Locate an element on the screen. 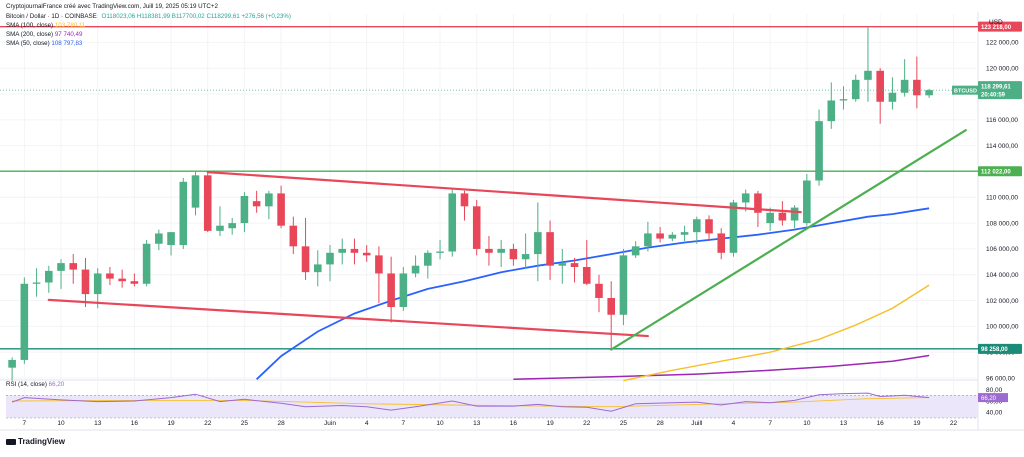 This screenshot has width=1024, height=457. tag-last-price: 118 299,61 20:40:59 is located at coordinates (1000, 90).